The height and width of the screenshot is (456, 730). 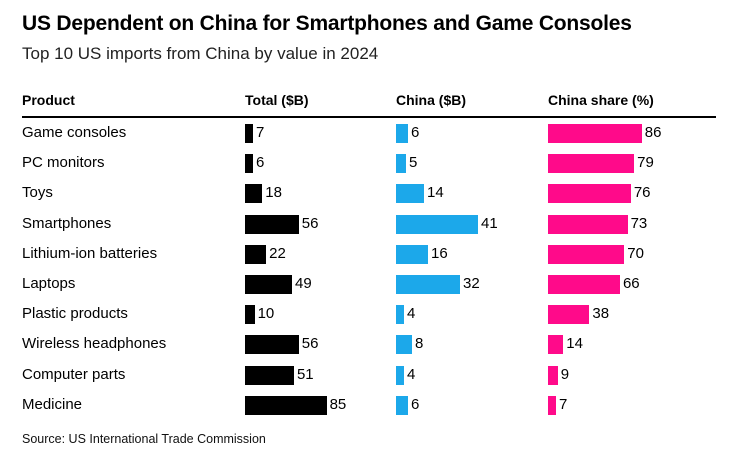 I want to click on product-label: Wireless headphones, so click(x=94, y=344).